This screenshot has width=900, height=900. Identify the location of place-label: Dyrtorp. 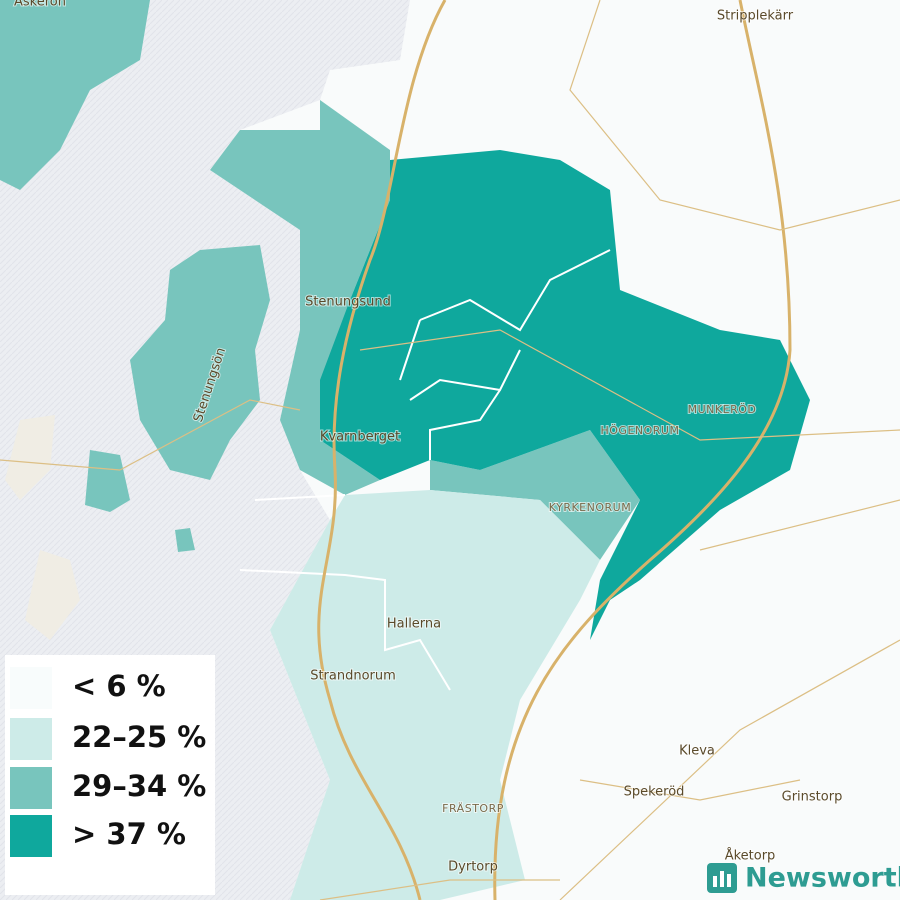
(473, 867).